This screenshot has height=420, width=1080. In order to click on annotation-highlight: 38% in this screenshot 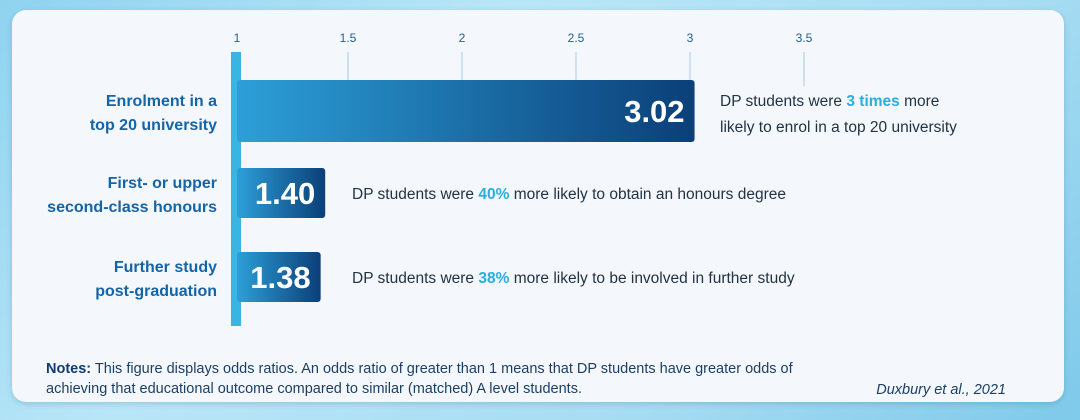, I will do `click(493, 278)`.